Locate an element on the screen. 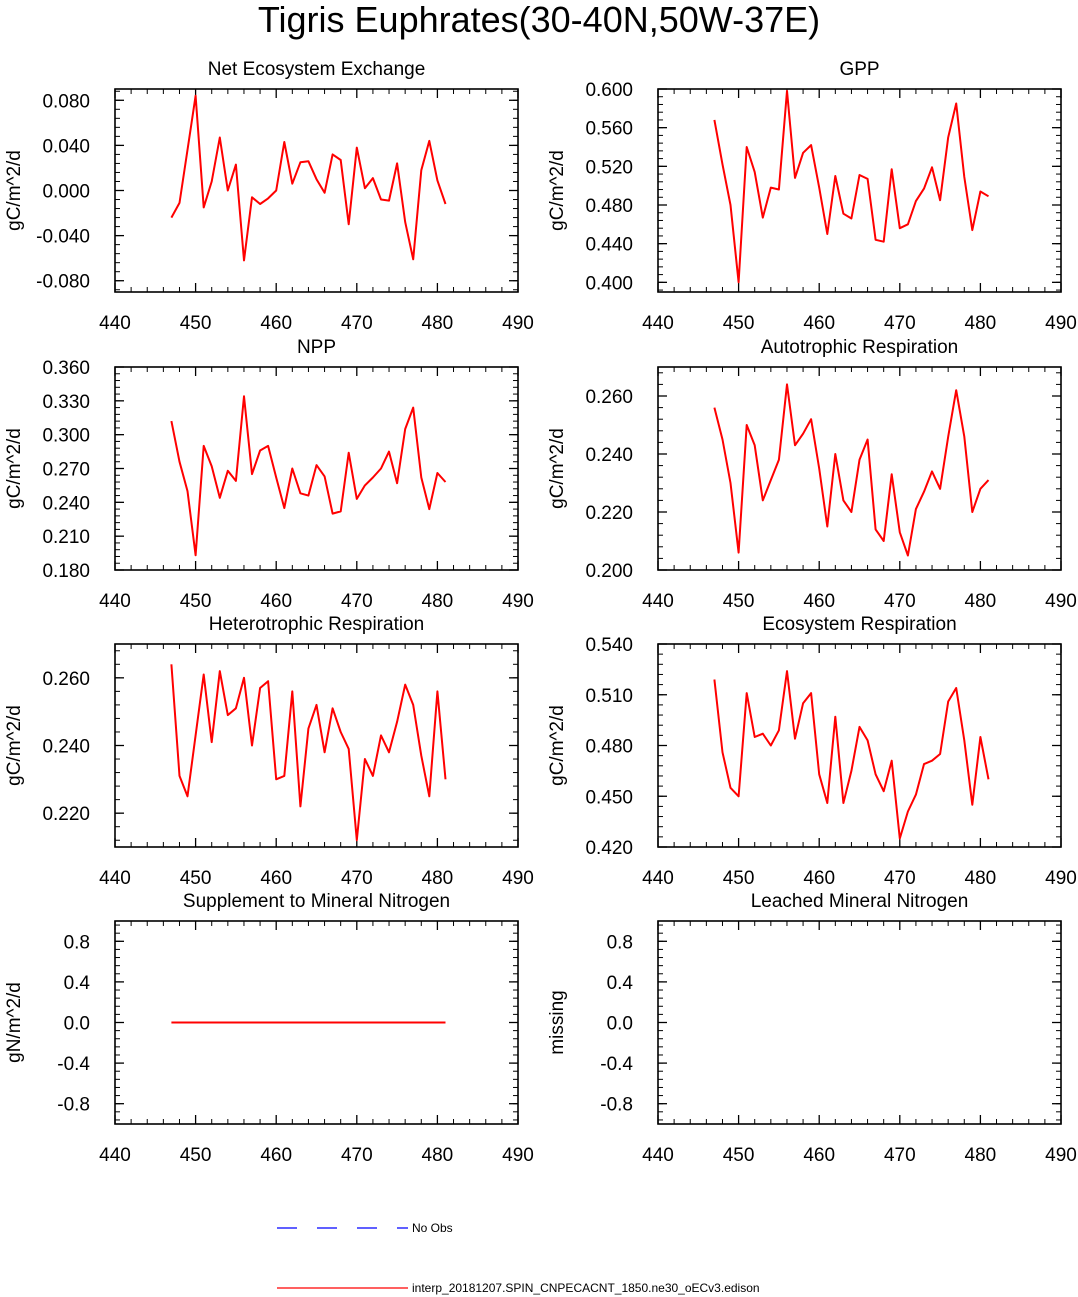 This screenshot has height=1297, width=1078. y-tick-label: 0.180 is located at coordinates (66, 571).